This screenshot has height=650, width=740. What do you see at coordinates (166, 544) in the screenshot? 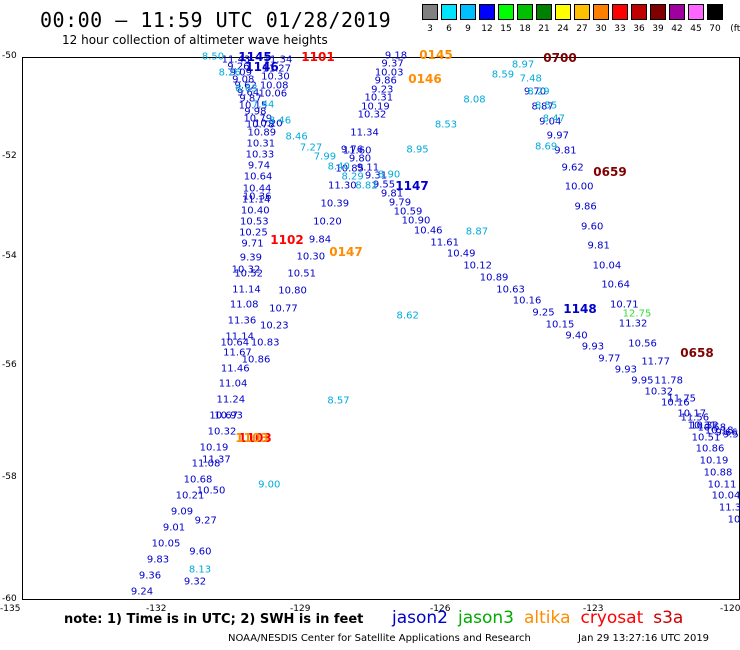
I see `wave-height-jason2: 10.05` at bounding box center [166, 544].